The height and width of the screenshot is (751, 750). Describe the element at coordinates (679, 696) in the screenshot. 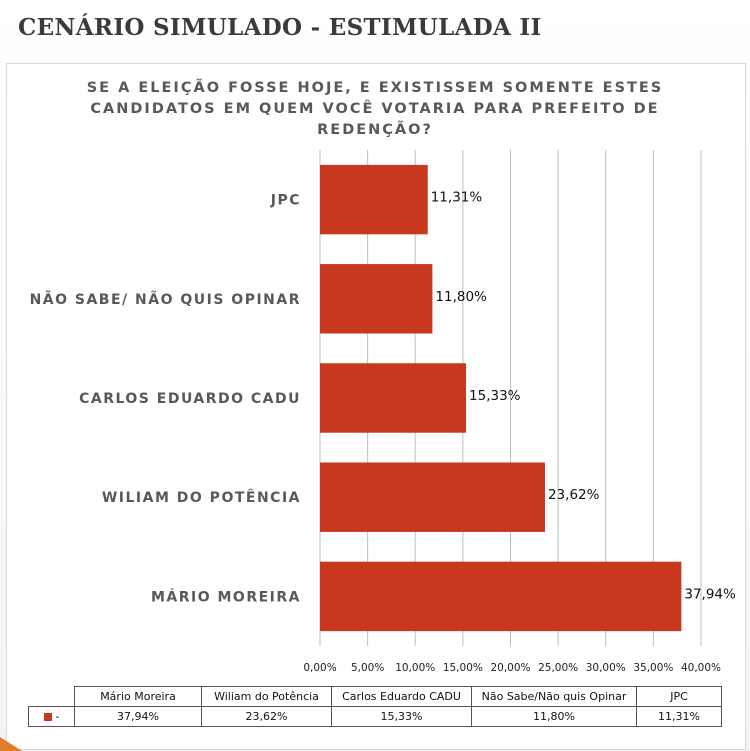

I see `data-table-header: JPC` at that location.